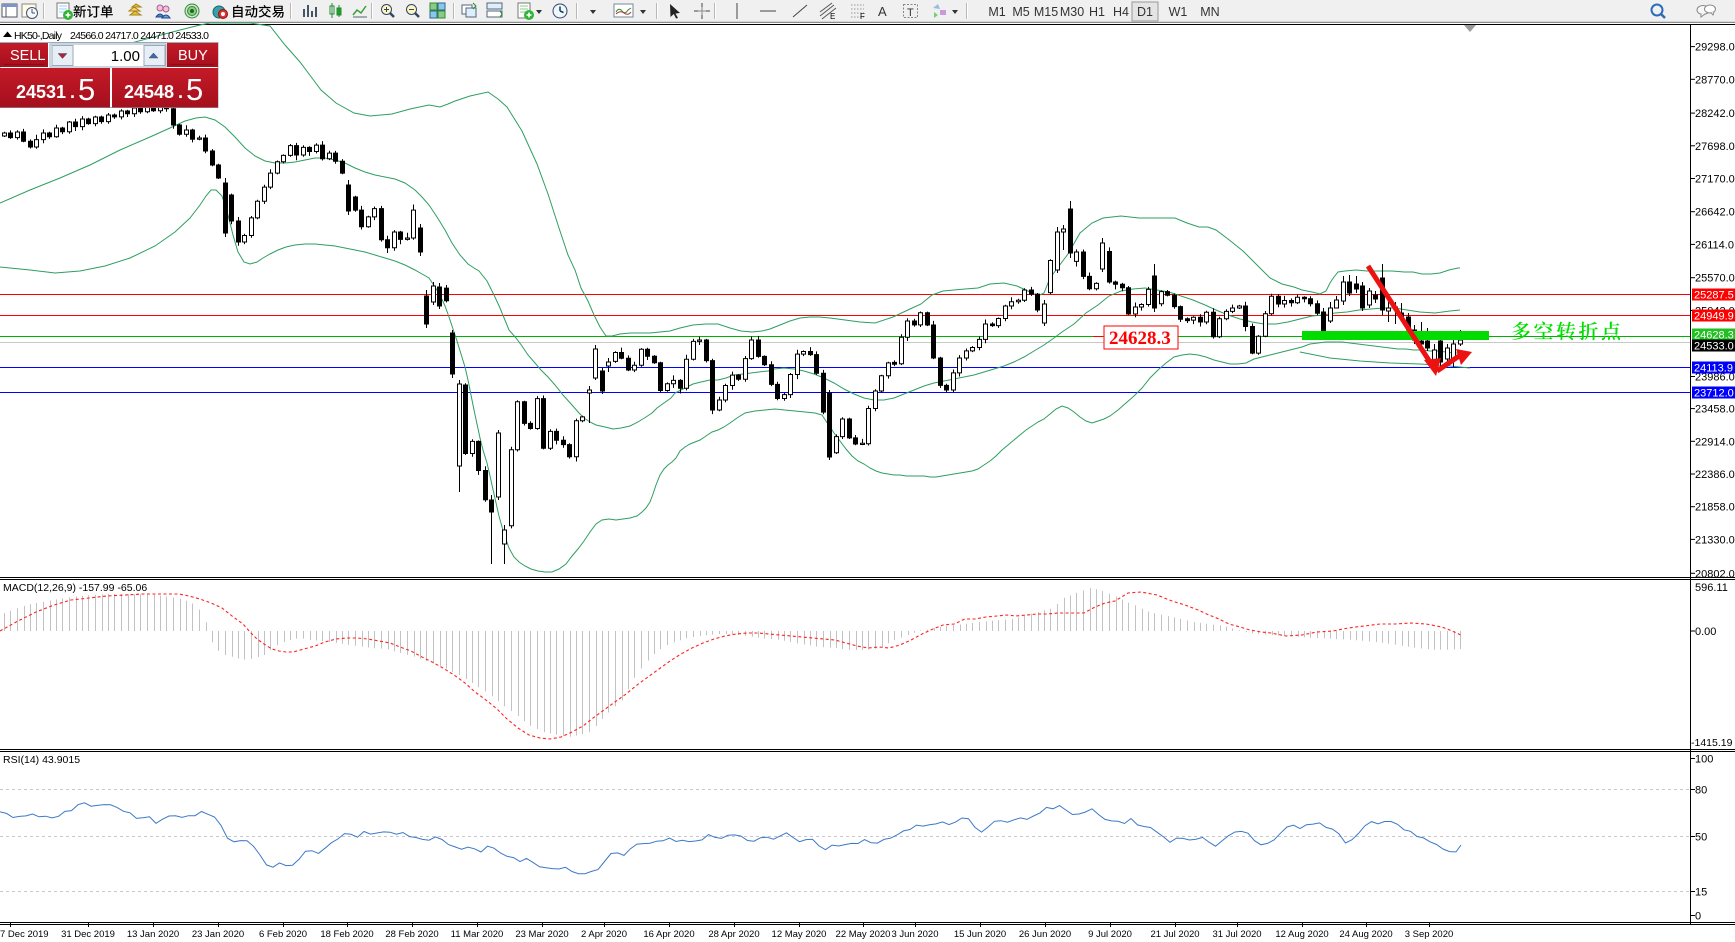  What do you see at coordinates (24, 934) in the screenshot?
I see `svg-text: 7 Dec 2019` at bounding box center [24, 934].